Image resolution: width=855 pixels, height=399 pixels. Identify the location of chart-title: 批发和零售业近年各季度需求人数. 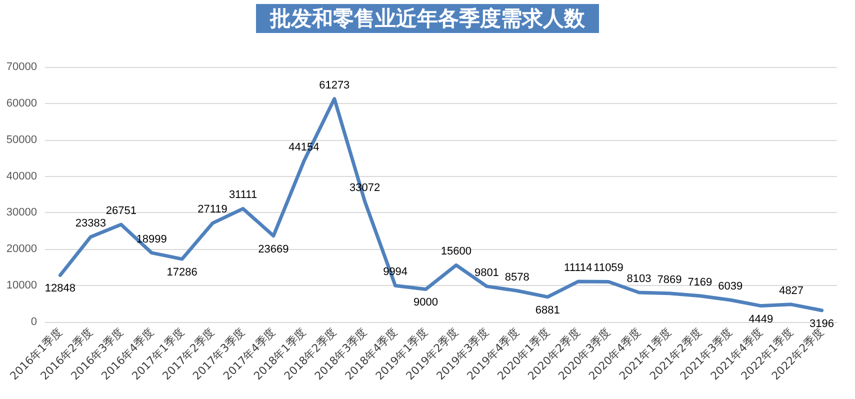
(427, 18).